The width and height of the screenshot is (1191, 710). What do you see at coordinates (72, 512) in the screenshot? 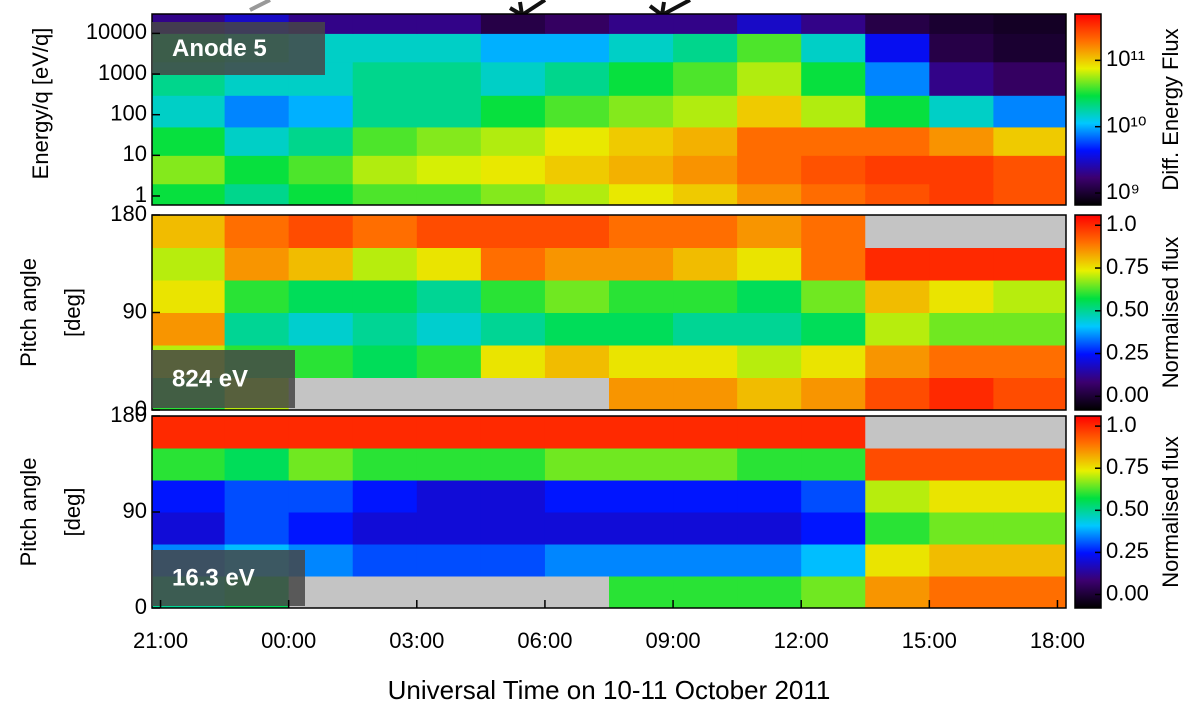
I see `y-axis-label: [deg]` at bounding box center [72, 512].